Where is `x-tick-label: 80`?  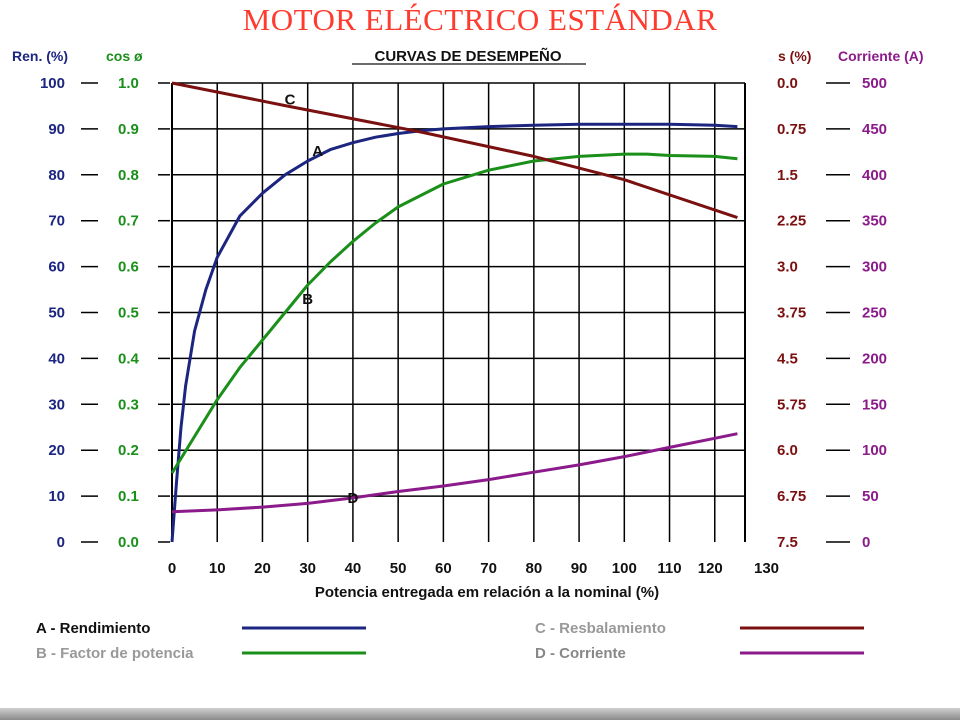 x-tick-label: 80 is located at coordinates (534, 568).